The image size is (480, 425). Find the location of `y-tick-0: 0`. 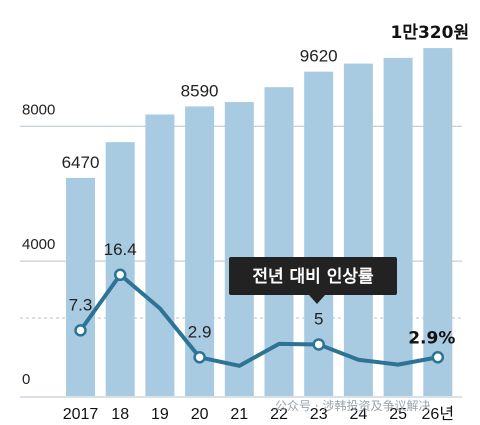

y-tick-0: 0 is located at coordinates (26, 379).